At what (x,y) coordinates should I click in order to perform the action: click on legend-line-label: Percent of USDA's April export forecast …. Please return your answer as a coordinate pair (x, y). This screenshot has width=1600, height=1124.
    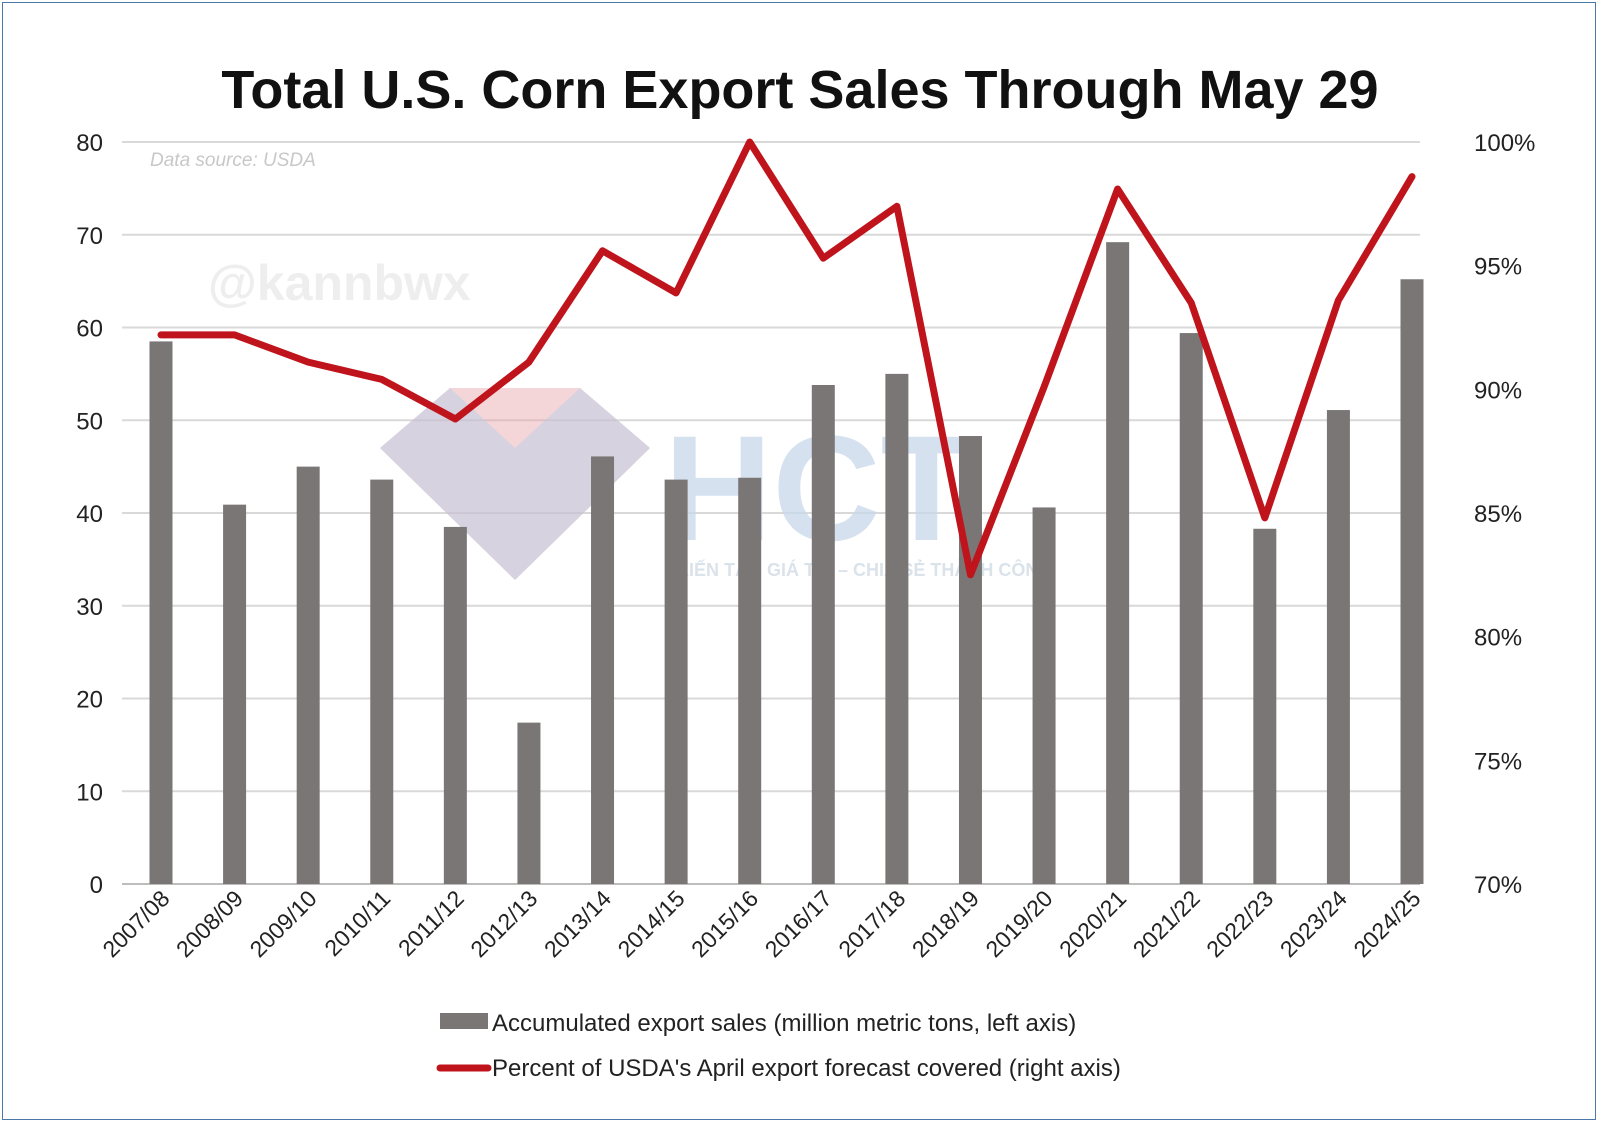
    Looking at the image, I should click on (806, 1068).